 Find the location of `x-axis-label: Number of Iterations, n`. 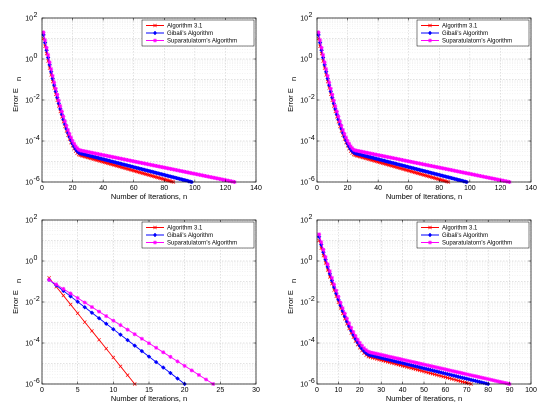

x-axis-label: Number of Iterations, n is located at coordinates (424, 398).